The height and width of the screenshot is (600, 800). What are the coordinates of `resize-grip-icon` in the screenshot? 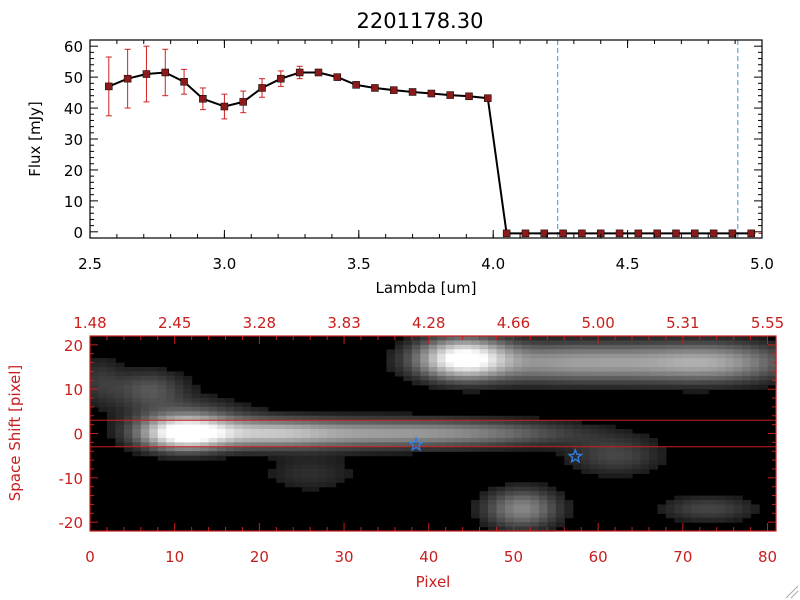 It's located at (792, 592).